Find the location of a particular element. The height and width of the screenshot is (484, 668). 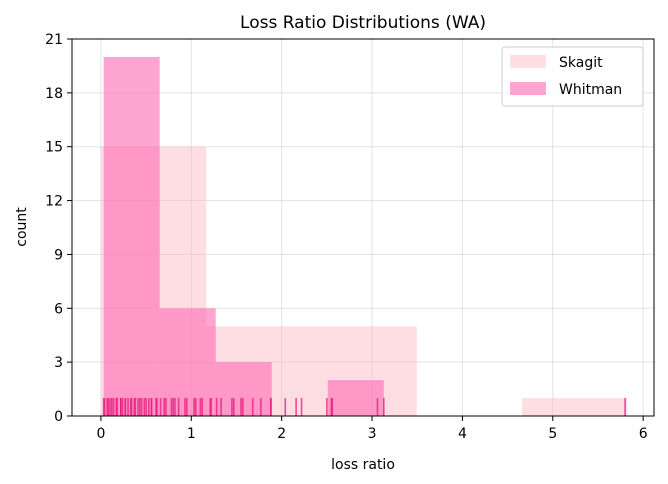

rug-marks is located at coordinates (364, 407).